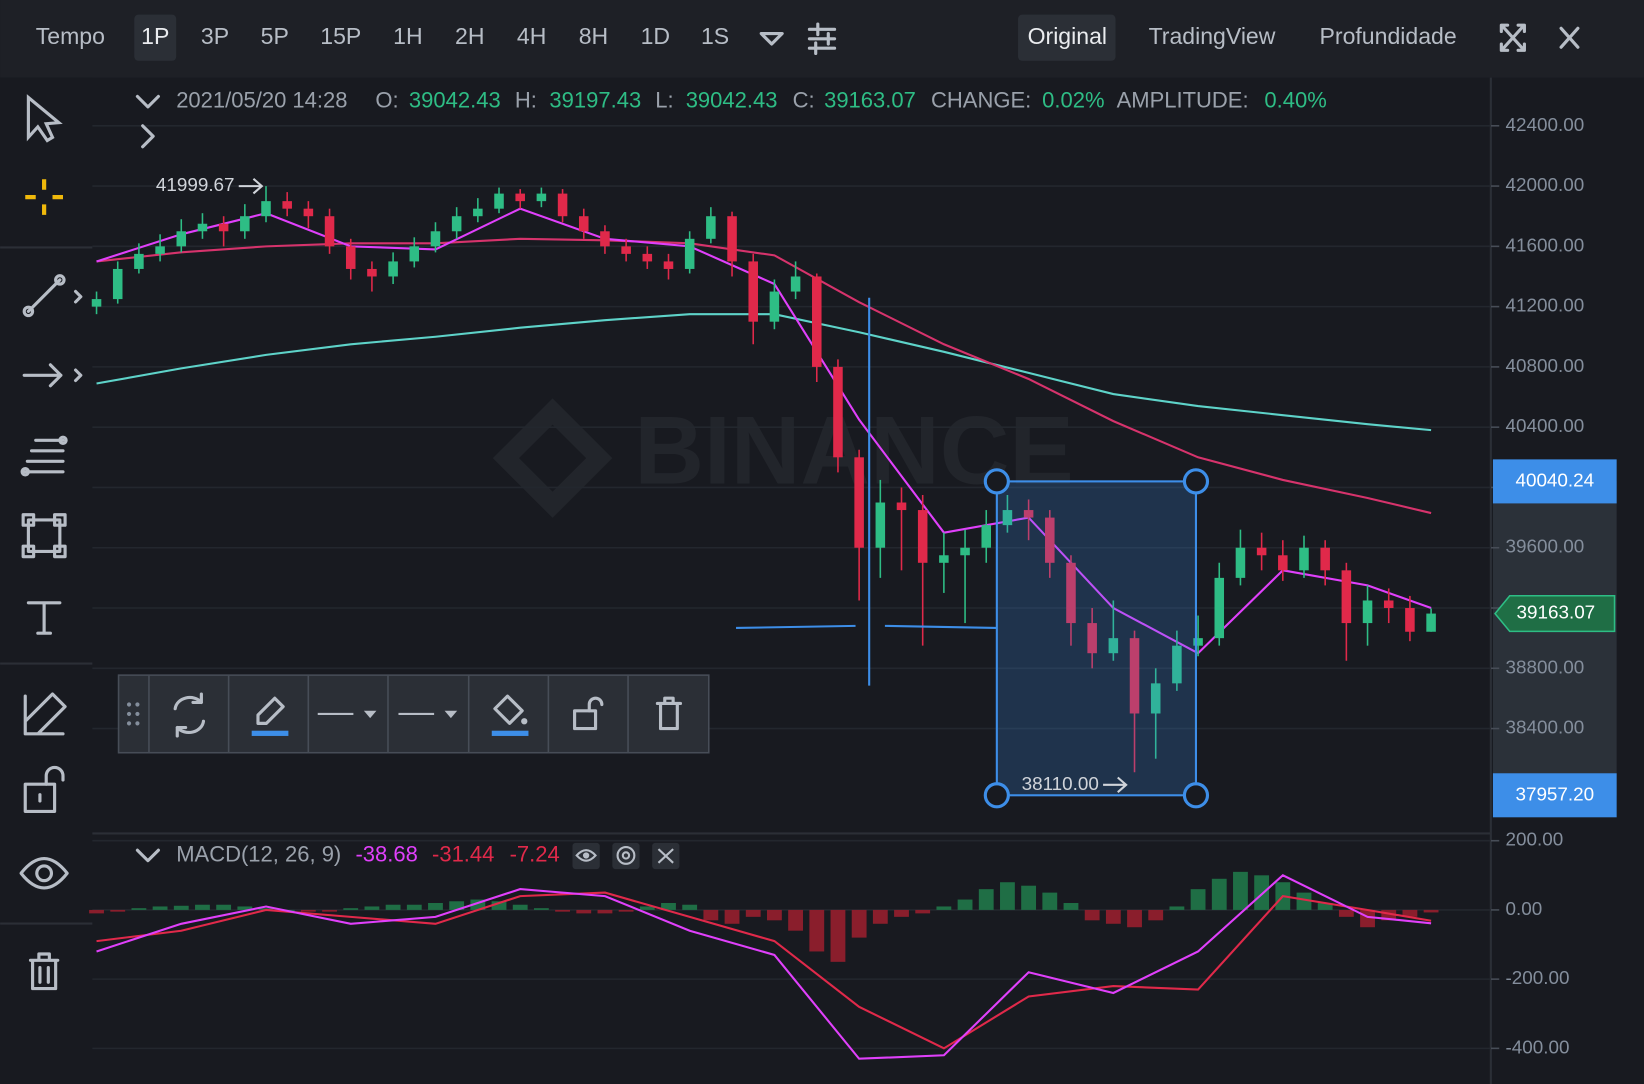 Image resolution: width=1644 pixels, height=1084 pixels. I want to click on clone-button, so click(189, 715).